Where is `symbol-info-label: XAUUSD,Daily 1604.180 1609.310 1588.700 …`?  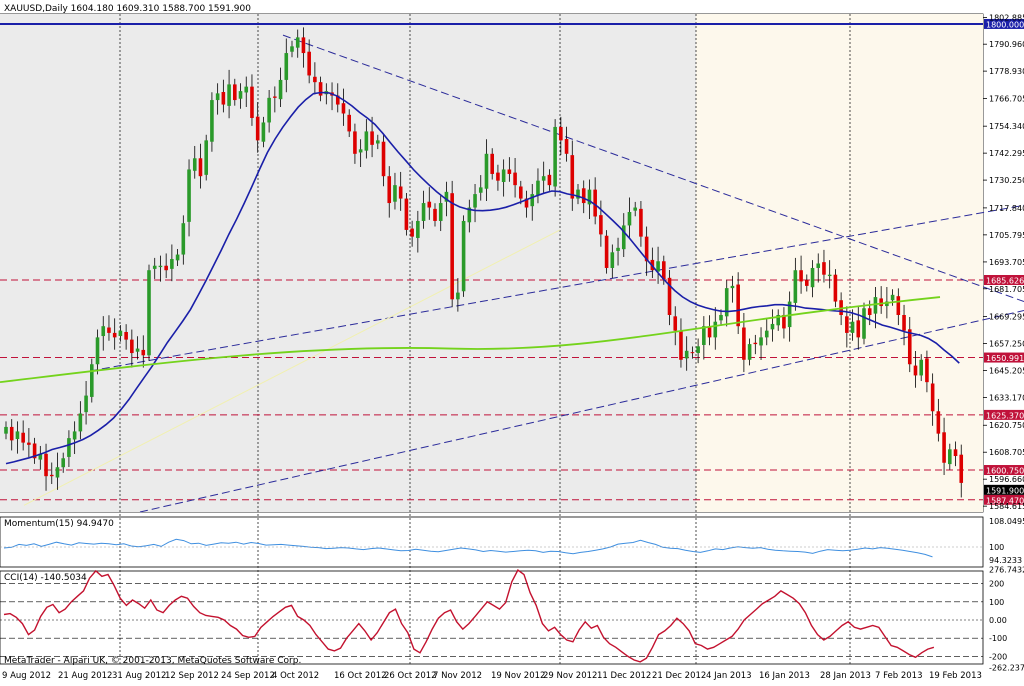
symbol-info-label: XAUUSD,Daily 1604.180 1609.310 1588.700 … is located at coordinates (127, 9).